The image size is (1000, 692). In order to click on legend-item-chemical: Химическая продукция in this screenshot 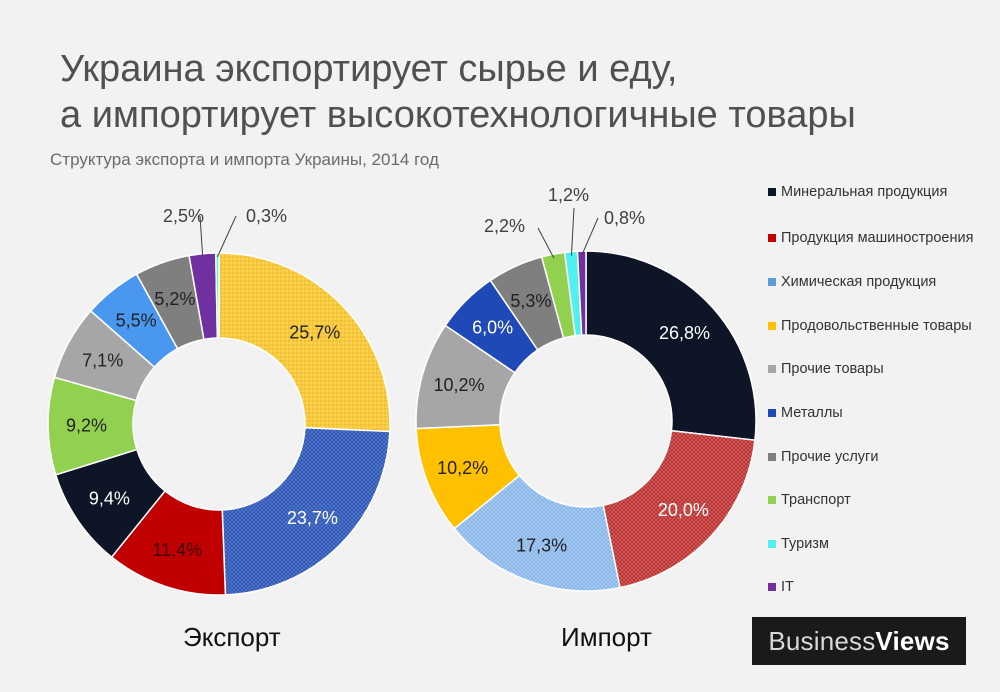, I will do `click(874, 282)`.